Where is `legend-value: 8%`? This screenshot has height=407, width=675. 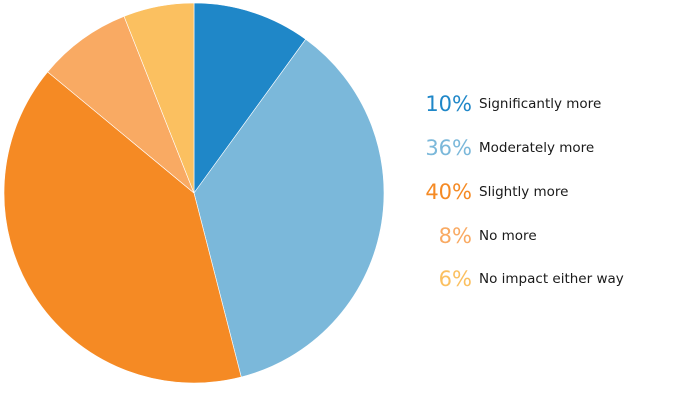 legend-value: 8% is located at coordinates (455, 236).